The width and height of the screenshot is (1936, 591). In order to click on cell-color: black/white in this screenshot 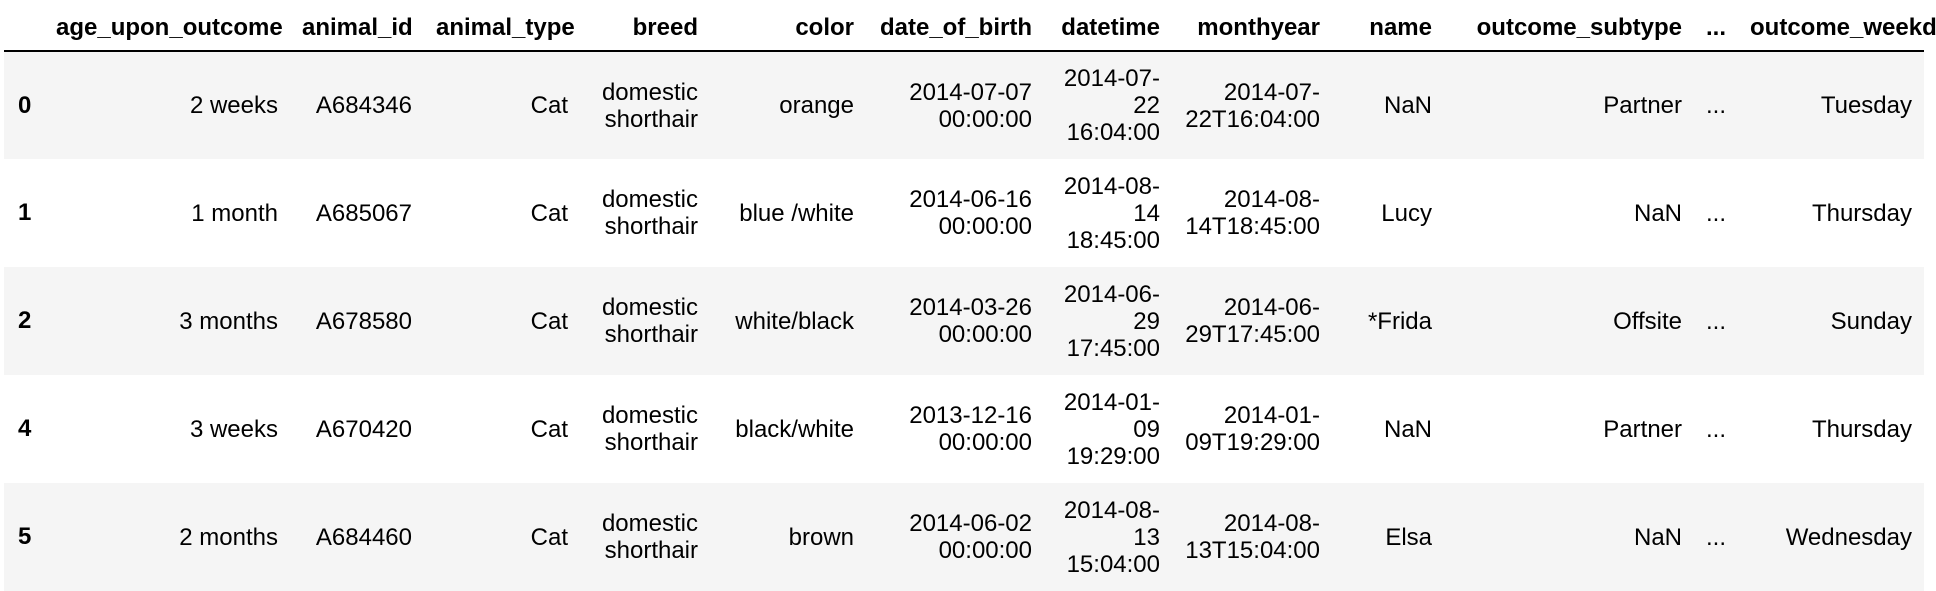, I will do `click(794, 429)`.